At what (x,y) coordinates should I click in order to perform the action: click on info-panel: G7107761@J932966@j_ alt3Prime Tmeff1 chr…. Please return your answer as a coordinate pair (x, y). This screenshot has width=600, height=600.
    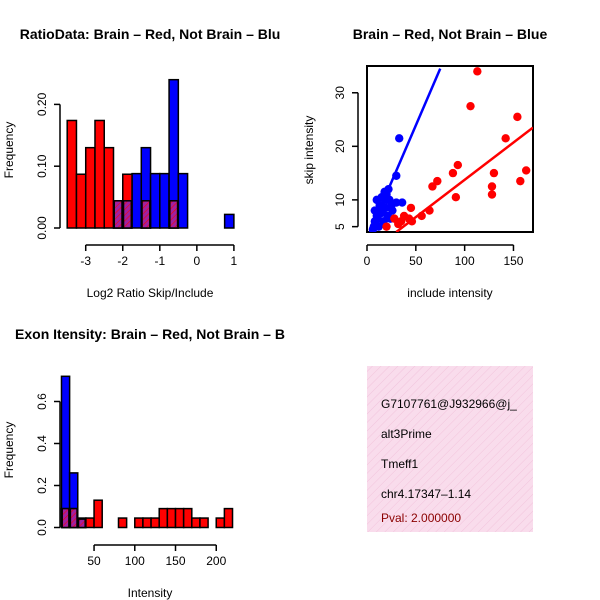
    Looking at the image, I should click on (450, 449).